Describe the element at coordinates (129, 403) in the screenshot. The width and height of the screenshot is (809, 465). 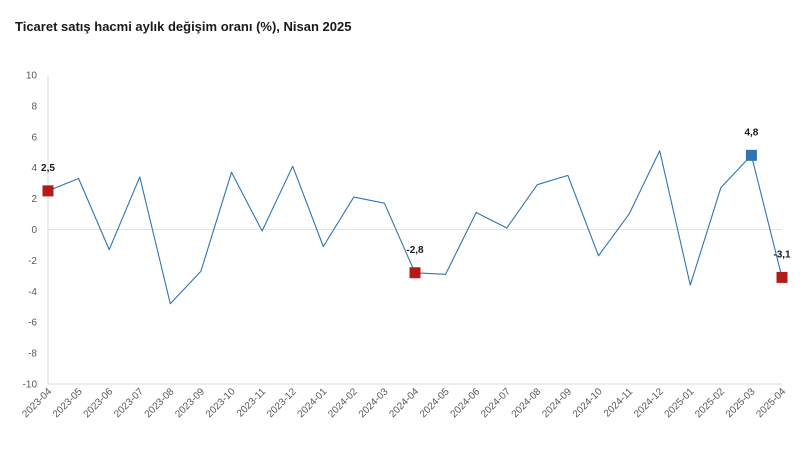
I see `x-tick-label: 2023-07` at that location.